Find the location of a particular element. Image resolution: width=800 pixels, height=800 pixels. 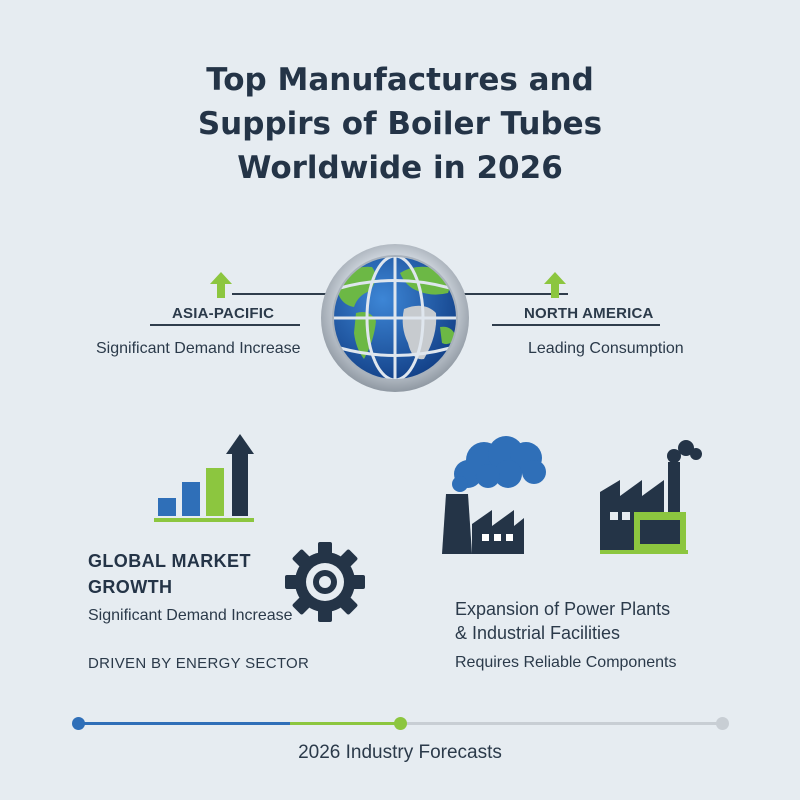

timeline-segment-gray is located at coordinates (561, 723).